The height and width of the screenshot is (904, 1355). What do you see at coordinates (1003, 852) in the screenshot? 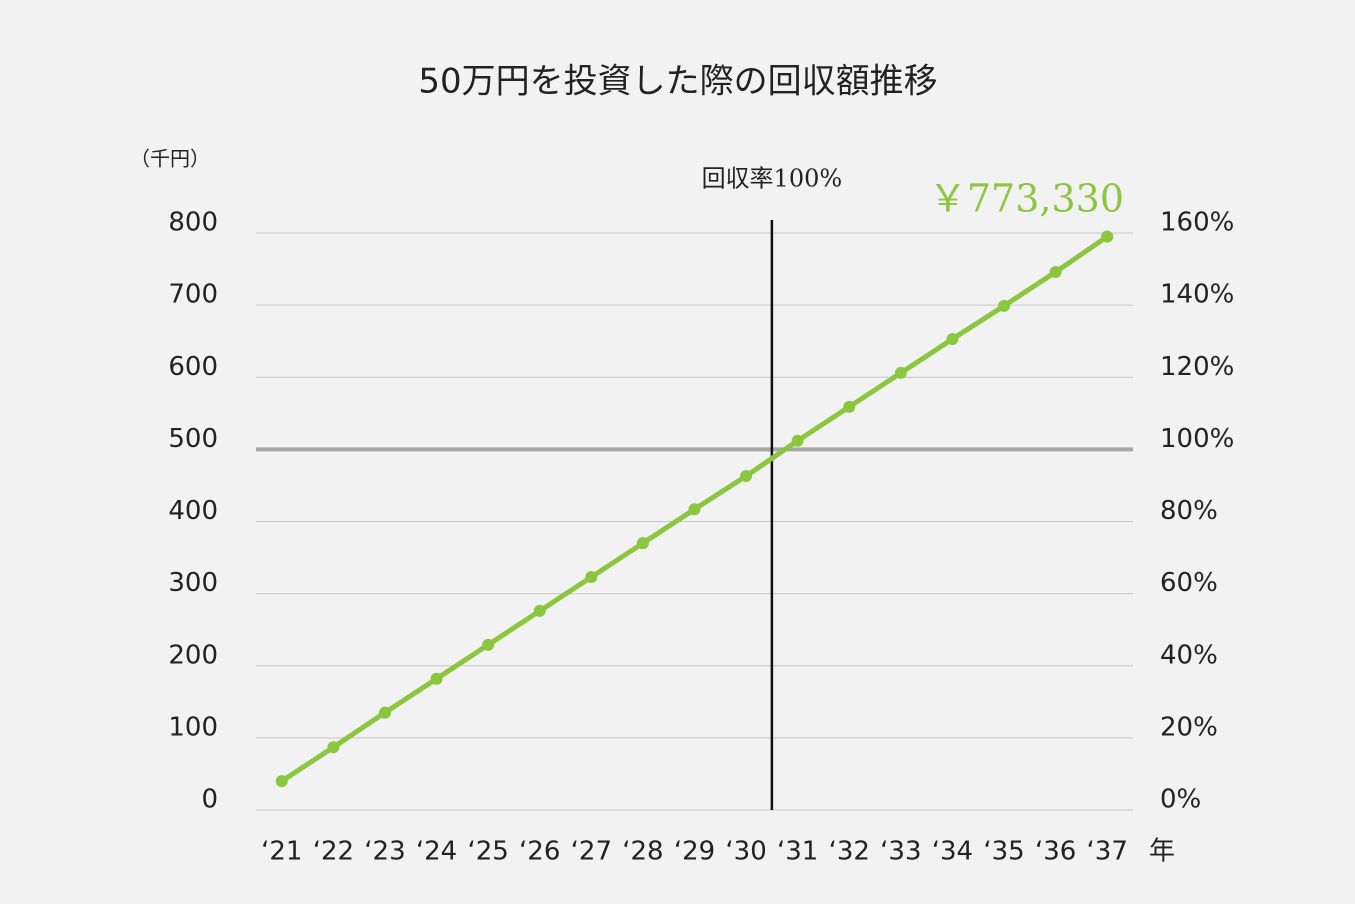
I see `x-tick-label: ‘35` at bounding box center [1003, 852].